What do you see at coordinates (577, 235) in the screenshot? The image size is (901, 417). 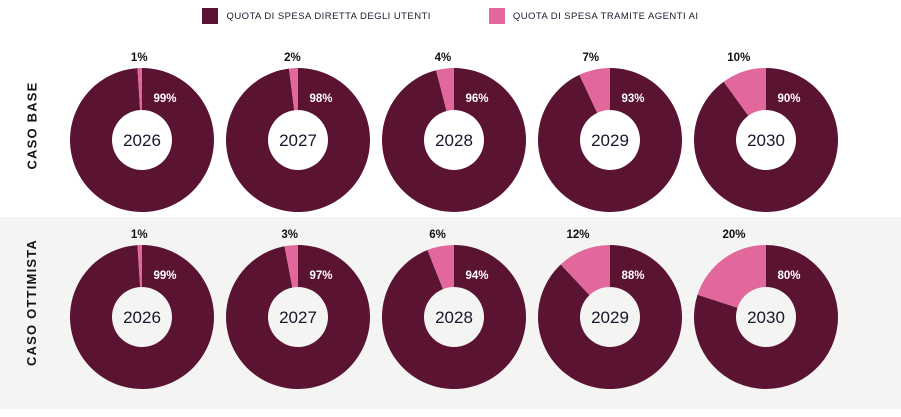 I see `agent-pct-label: 12%` at bounding box center [577, 235].